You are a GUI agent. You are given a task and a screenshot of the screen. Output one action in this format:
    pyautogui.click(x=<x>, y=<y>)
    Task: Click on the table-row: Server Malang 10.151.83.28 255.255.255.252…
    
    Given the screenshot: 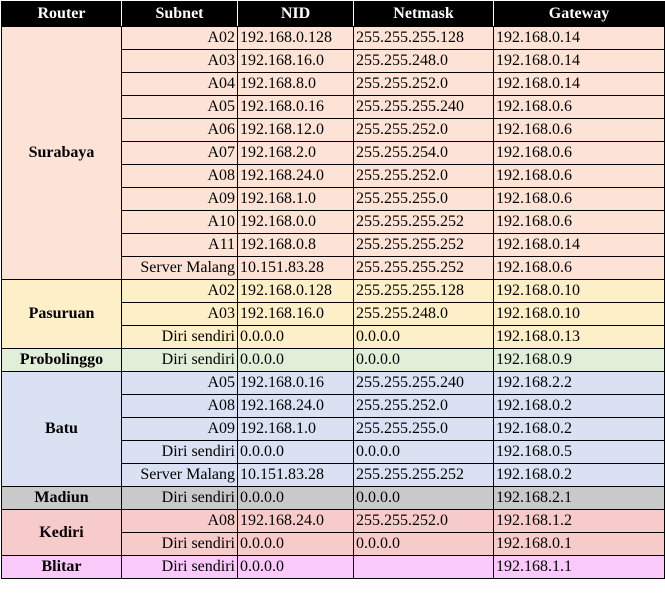 What is the action you would take?
    pyautogui.click(x=333, y=475)
    